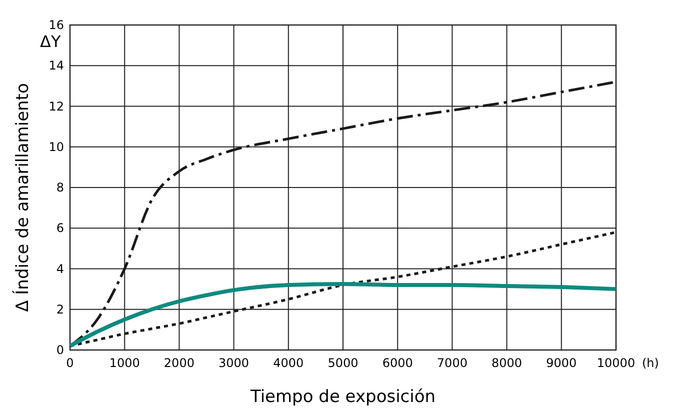 This screenshot has width=680, height=414. Describe the element at coordinates (616, 363) in the screenshot. I see `x-tick-label: 10000` at that location.